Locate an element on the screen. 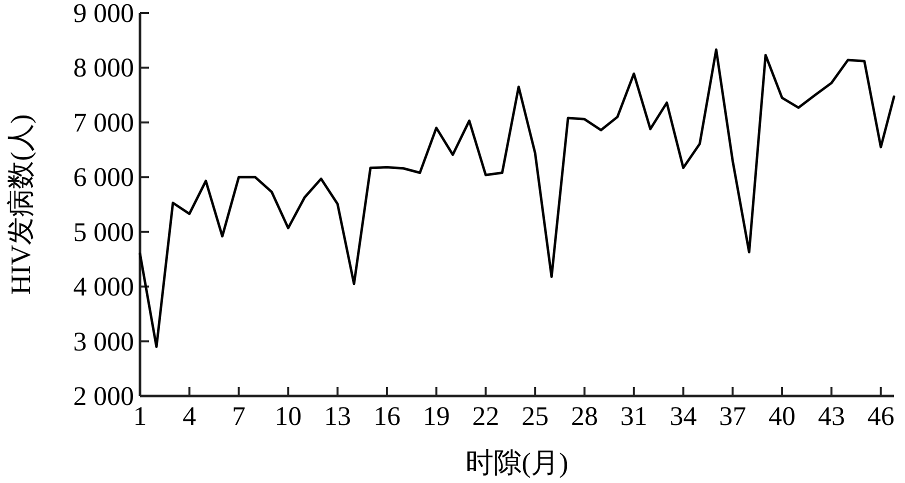  x-tick-label: 43 is located at coordinates (831, 416).